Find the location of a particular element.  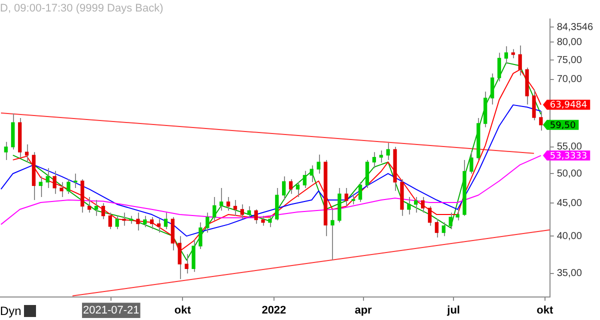

y-tick-label: 80,00 is located at coordinates (569, 42).